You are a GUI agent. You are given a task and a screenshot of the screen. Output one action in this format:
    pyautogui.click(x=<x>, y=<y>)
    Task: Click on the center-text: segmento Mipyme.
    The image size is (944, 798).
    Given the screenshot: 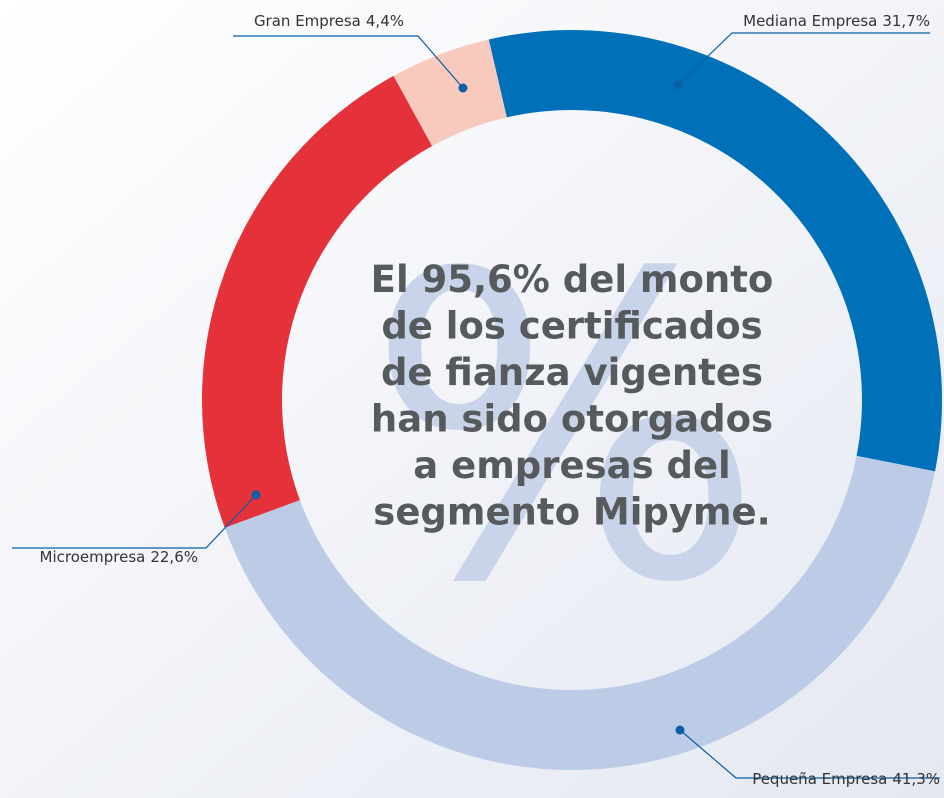 What is the action you would take?
    pyautogui.click(x=571, y=512)
    